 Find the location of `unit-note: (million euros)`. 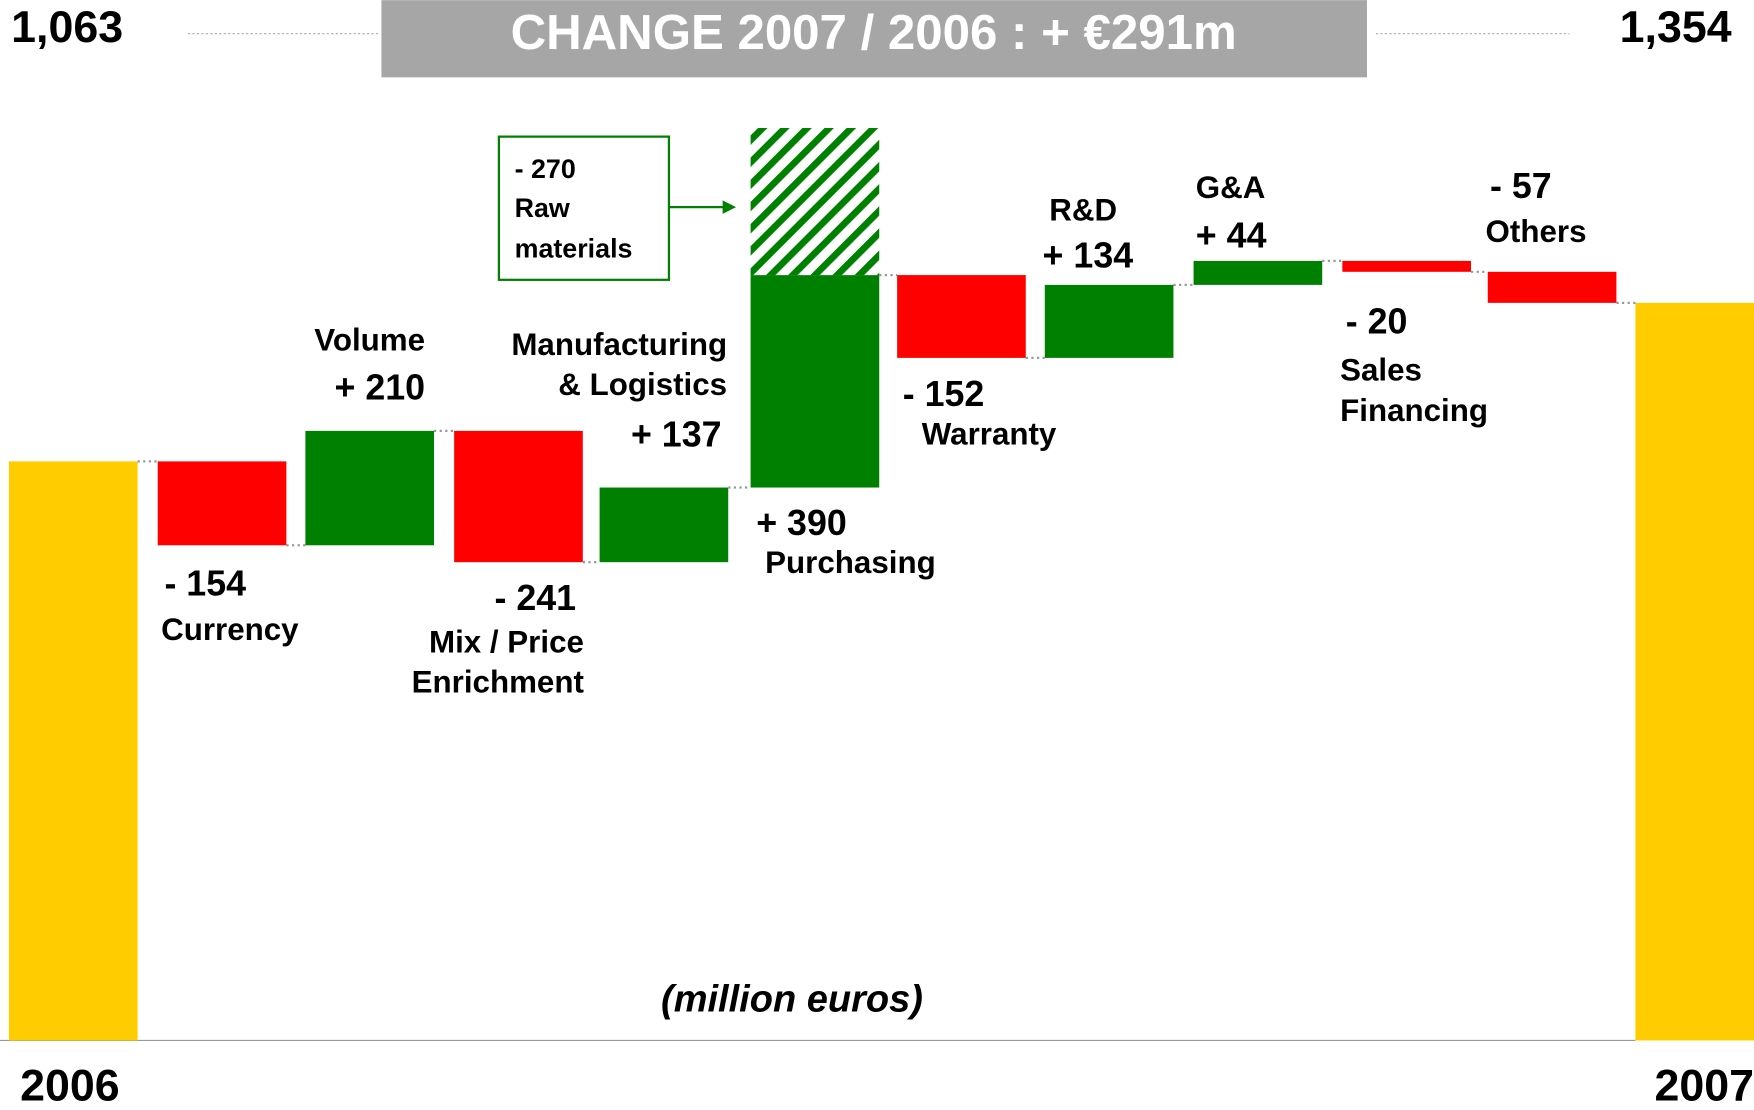

unit-note: (million euros) is located at coordinates (792, 999).